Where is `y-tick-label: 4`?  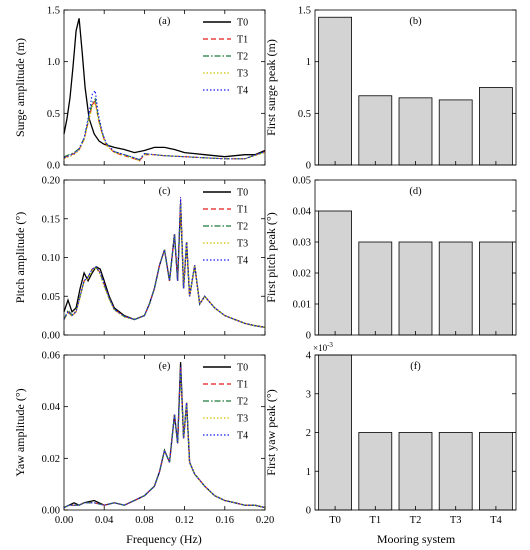 y-tick-label: 4 is located at coordinates (309, 356).